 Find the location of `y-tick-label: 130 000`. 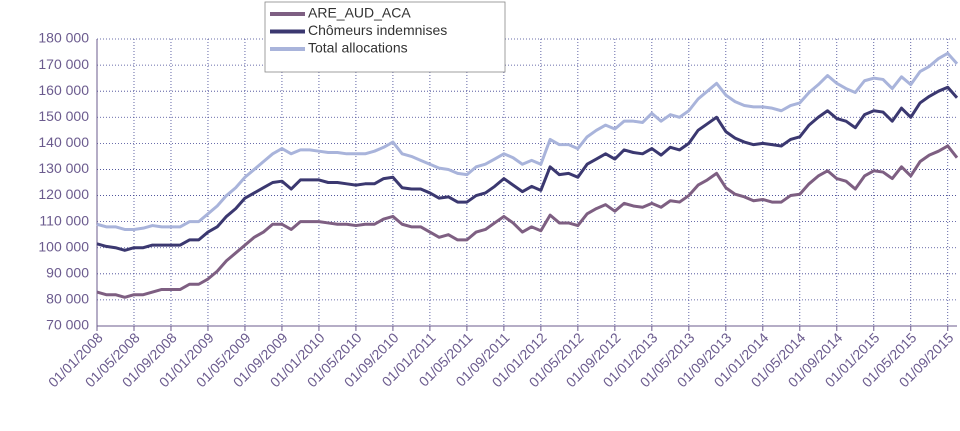

y-tick-label: 130 000 is located at coordinates (63, 168).